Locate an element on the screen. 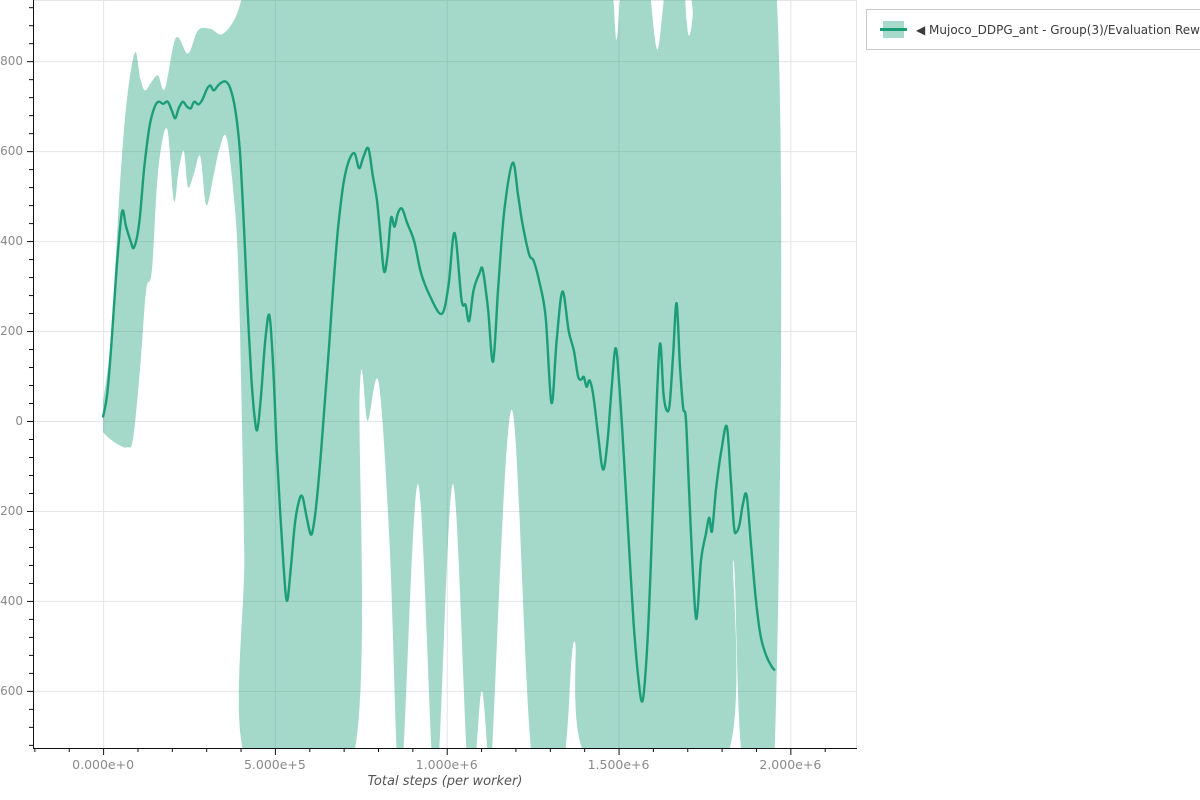  x-tick-label: 5.000e+5 is located at coordinates (275, 764).